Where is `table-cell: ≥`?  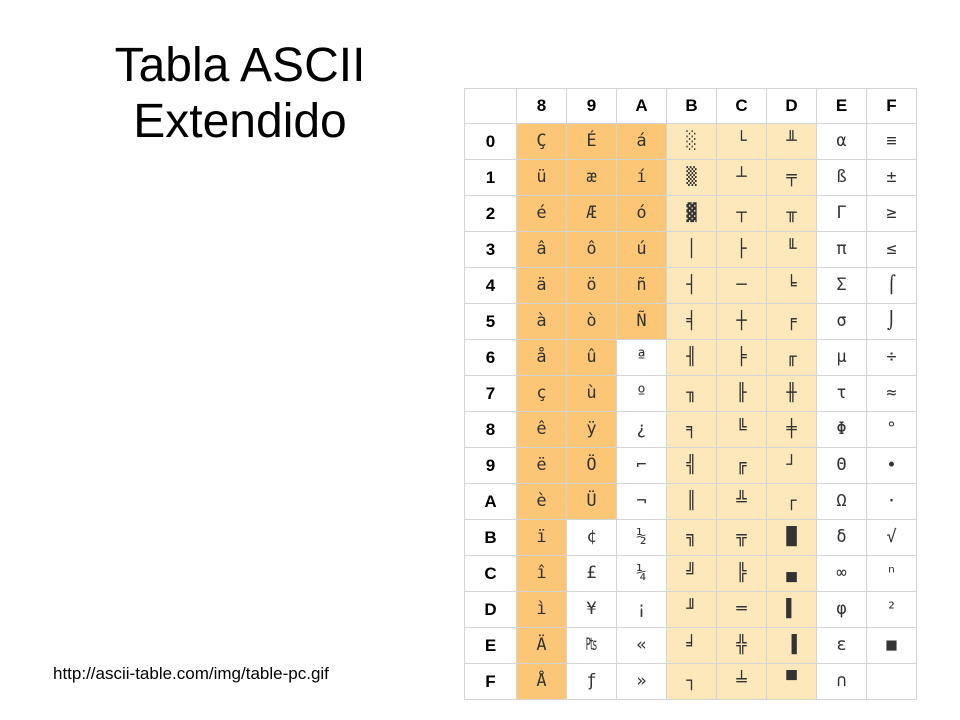
table-cell: ≥ is located at coordinates (891, 213).